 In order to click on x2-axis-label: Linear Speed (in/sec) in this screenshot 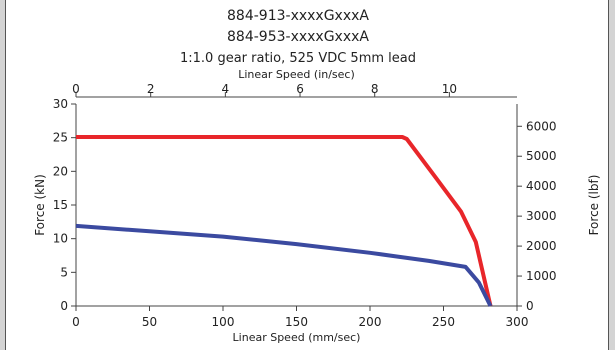, I will do `click(296, 74)`.